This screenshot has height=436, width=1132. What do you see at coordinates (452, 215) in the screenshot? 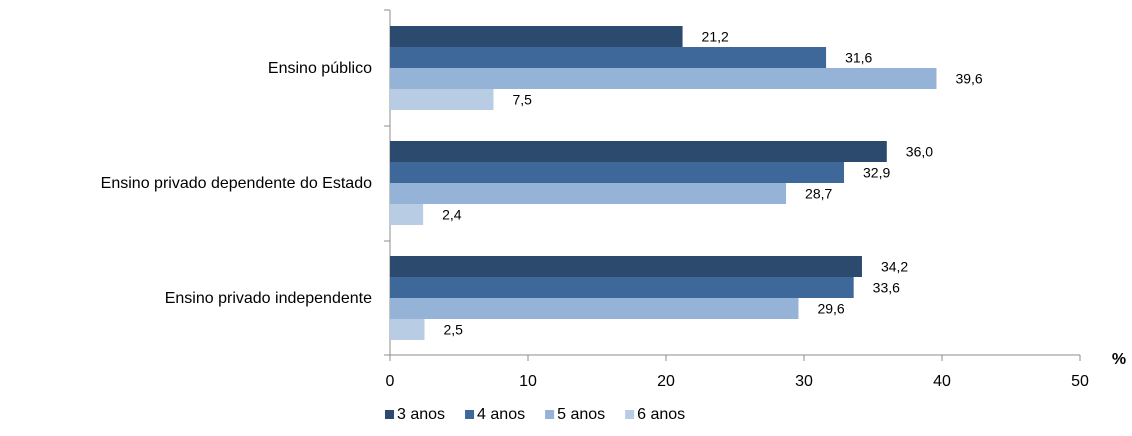
I see `data-label: 2,4` at bounding box center [452, 215].